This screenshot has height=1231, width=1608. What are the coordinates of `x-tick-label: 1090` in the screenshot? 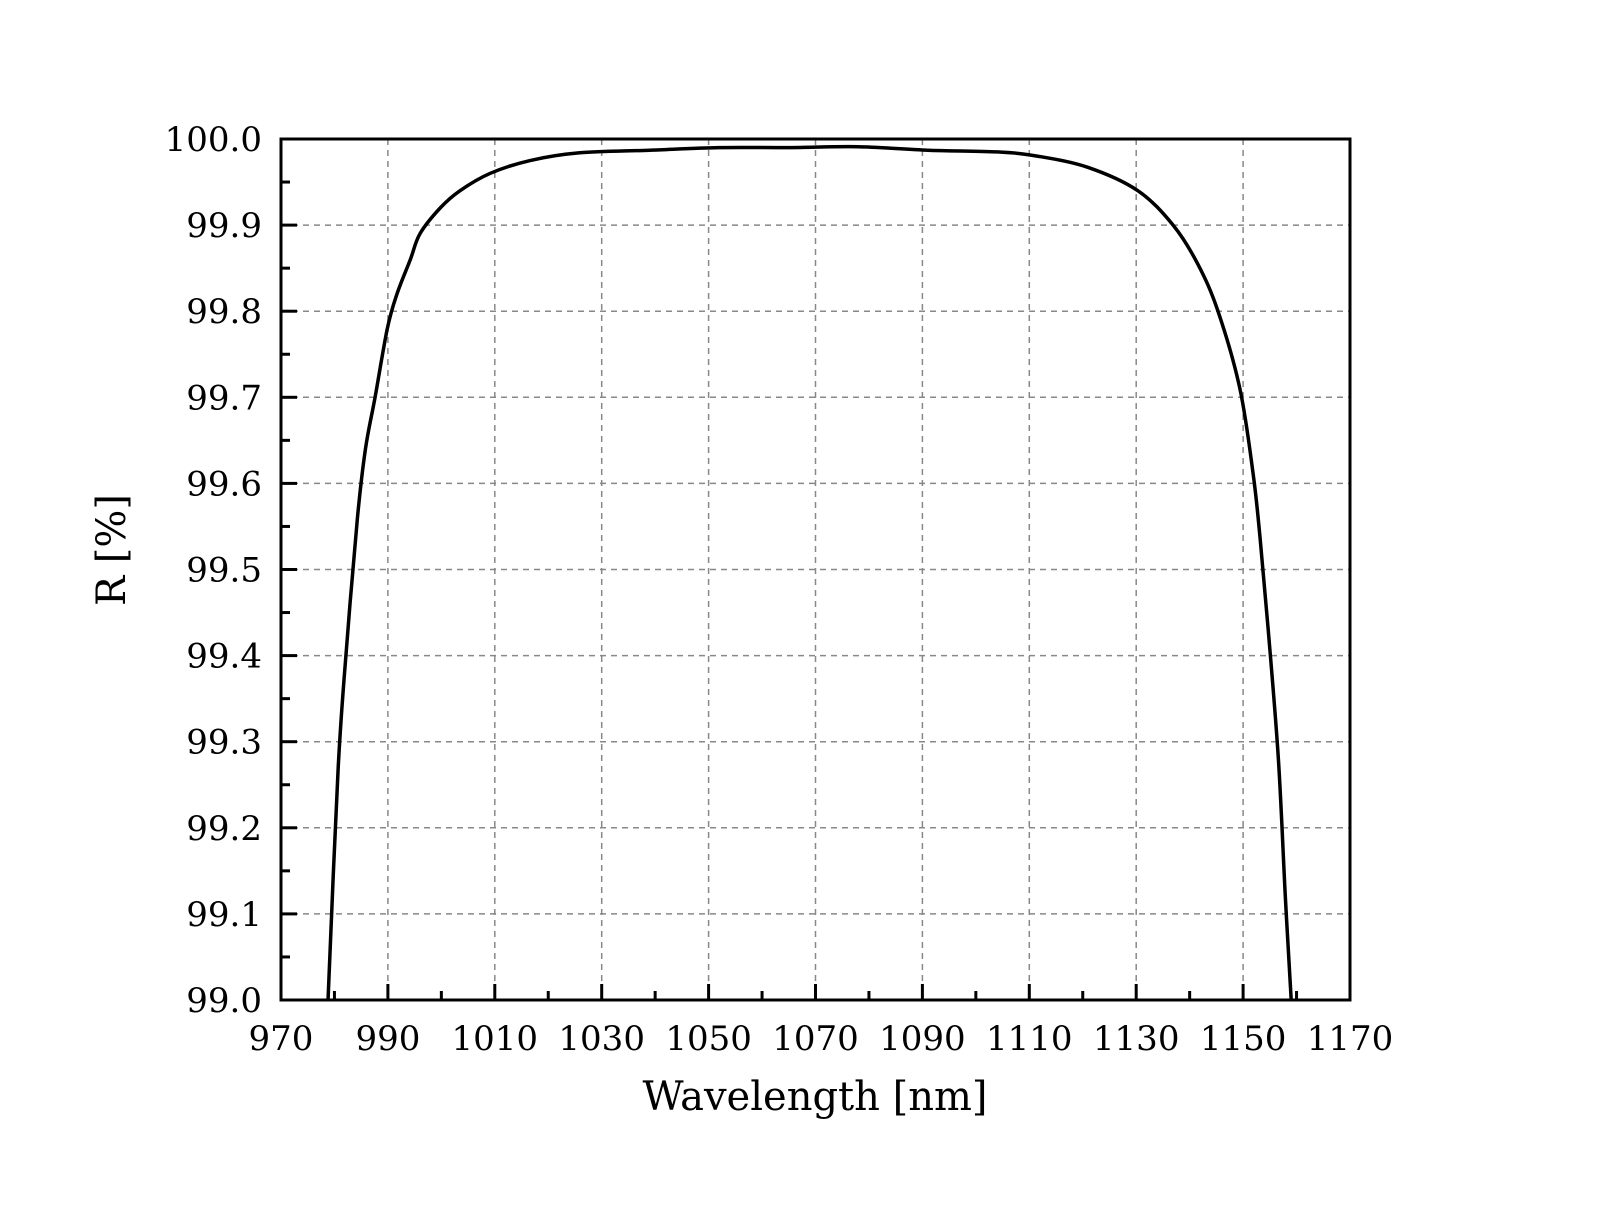 It's located at (922, 1039).